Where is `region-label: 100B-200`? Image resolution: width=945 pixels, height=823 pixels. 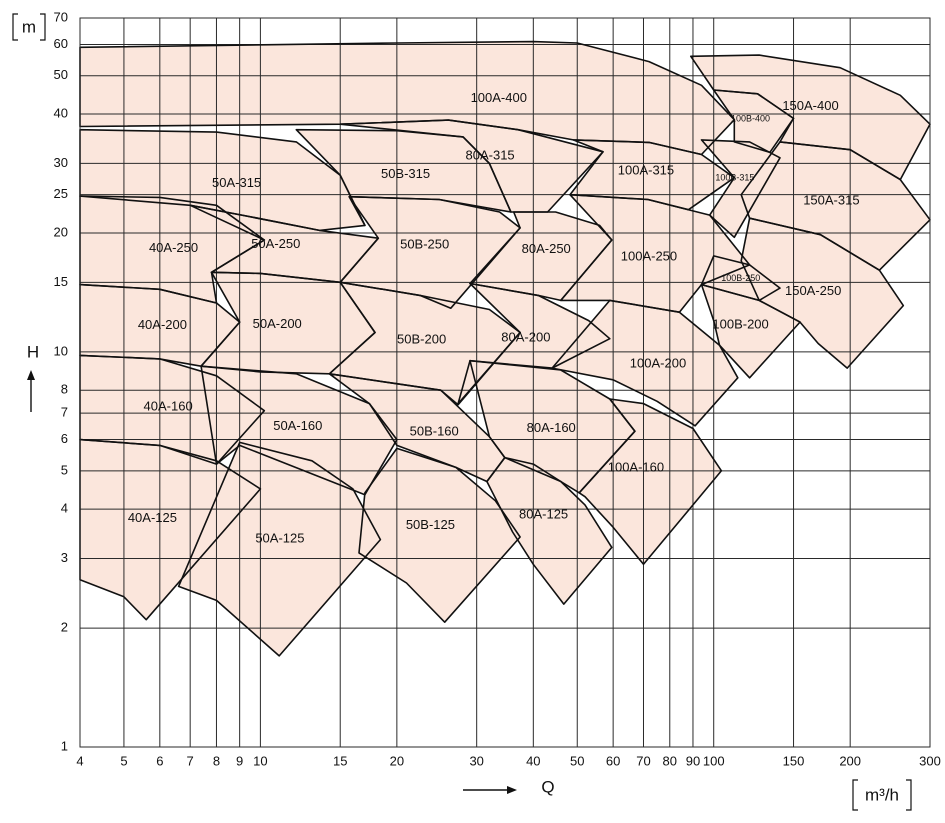 region-label: 100B-200 is located at coordinates (740, 324).